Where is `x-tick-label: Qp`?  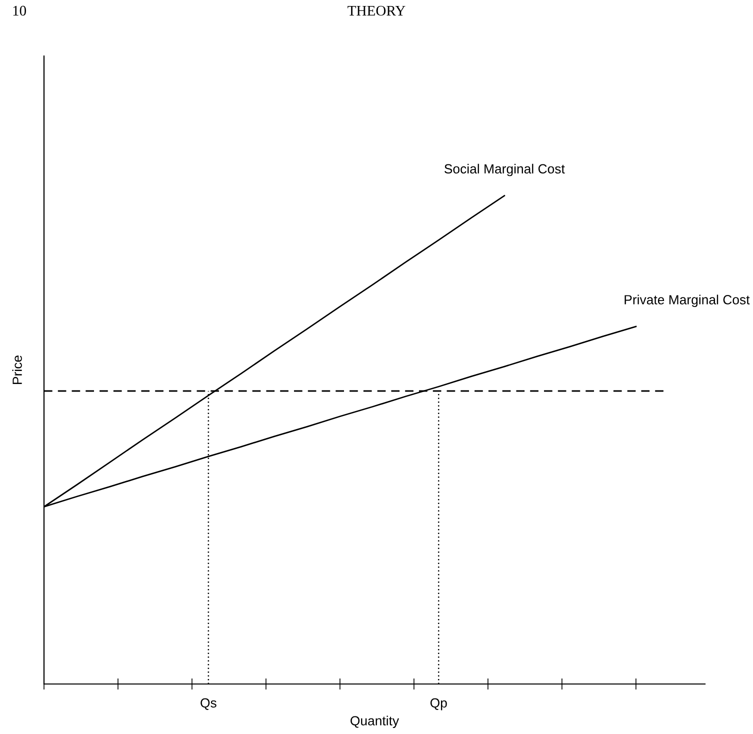 x-tick-label: Qp is located at coordinates (438, 704).